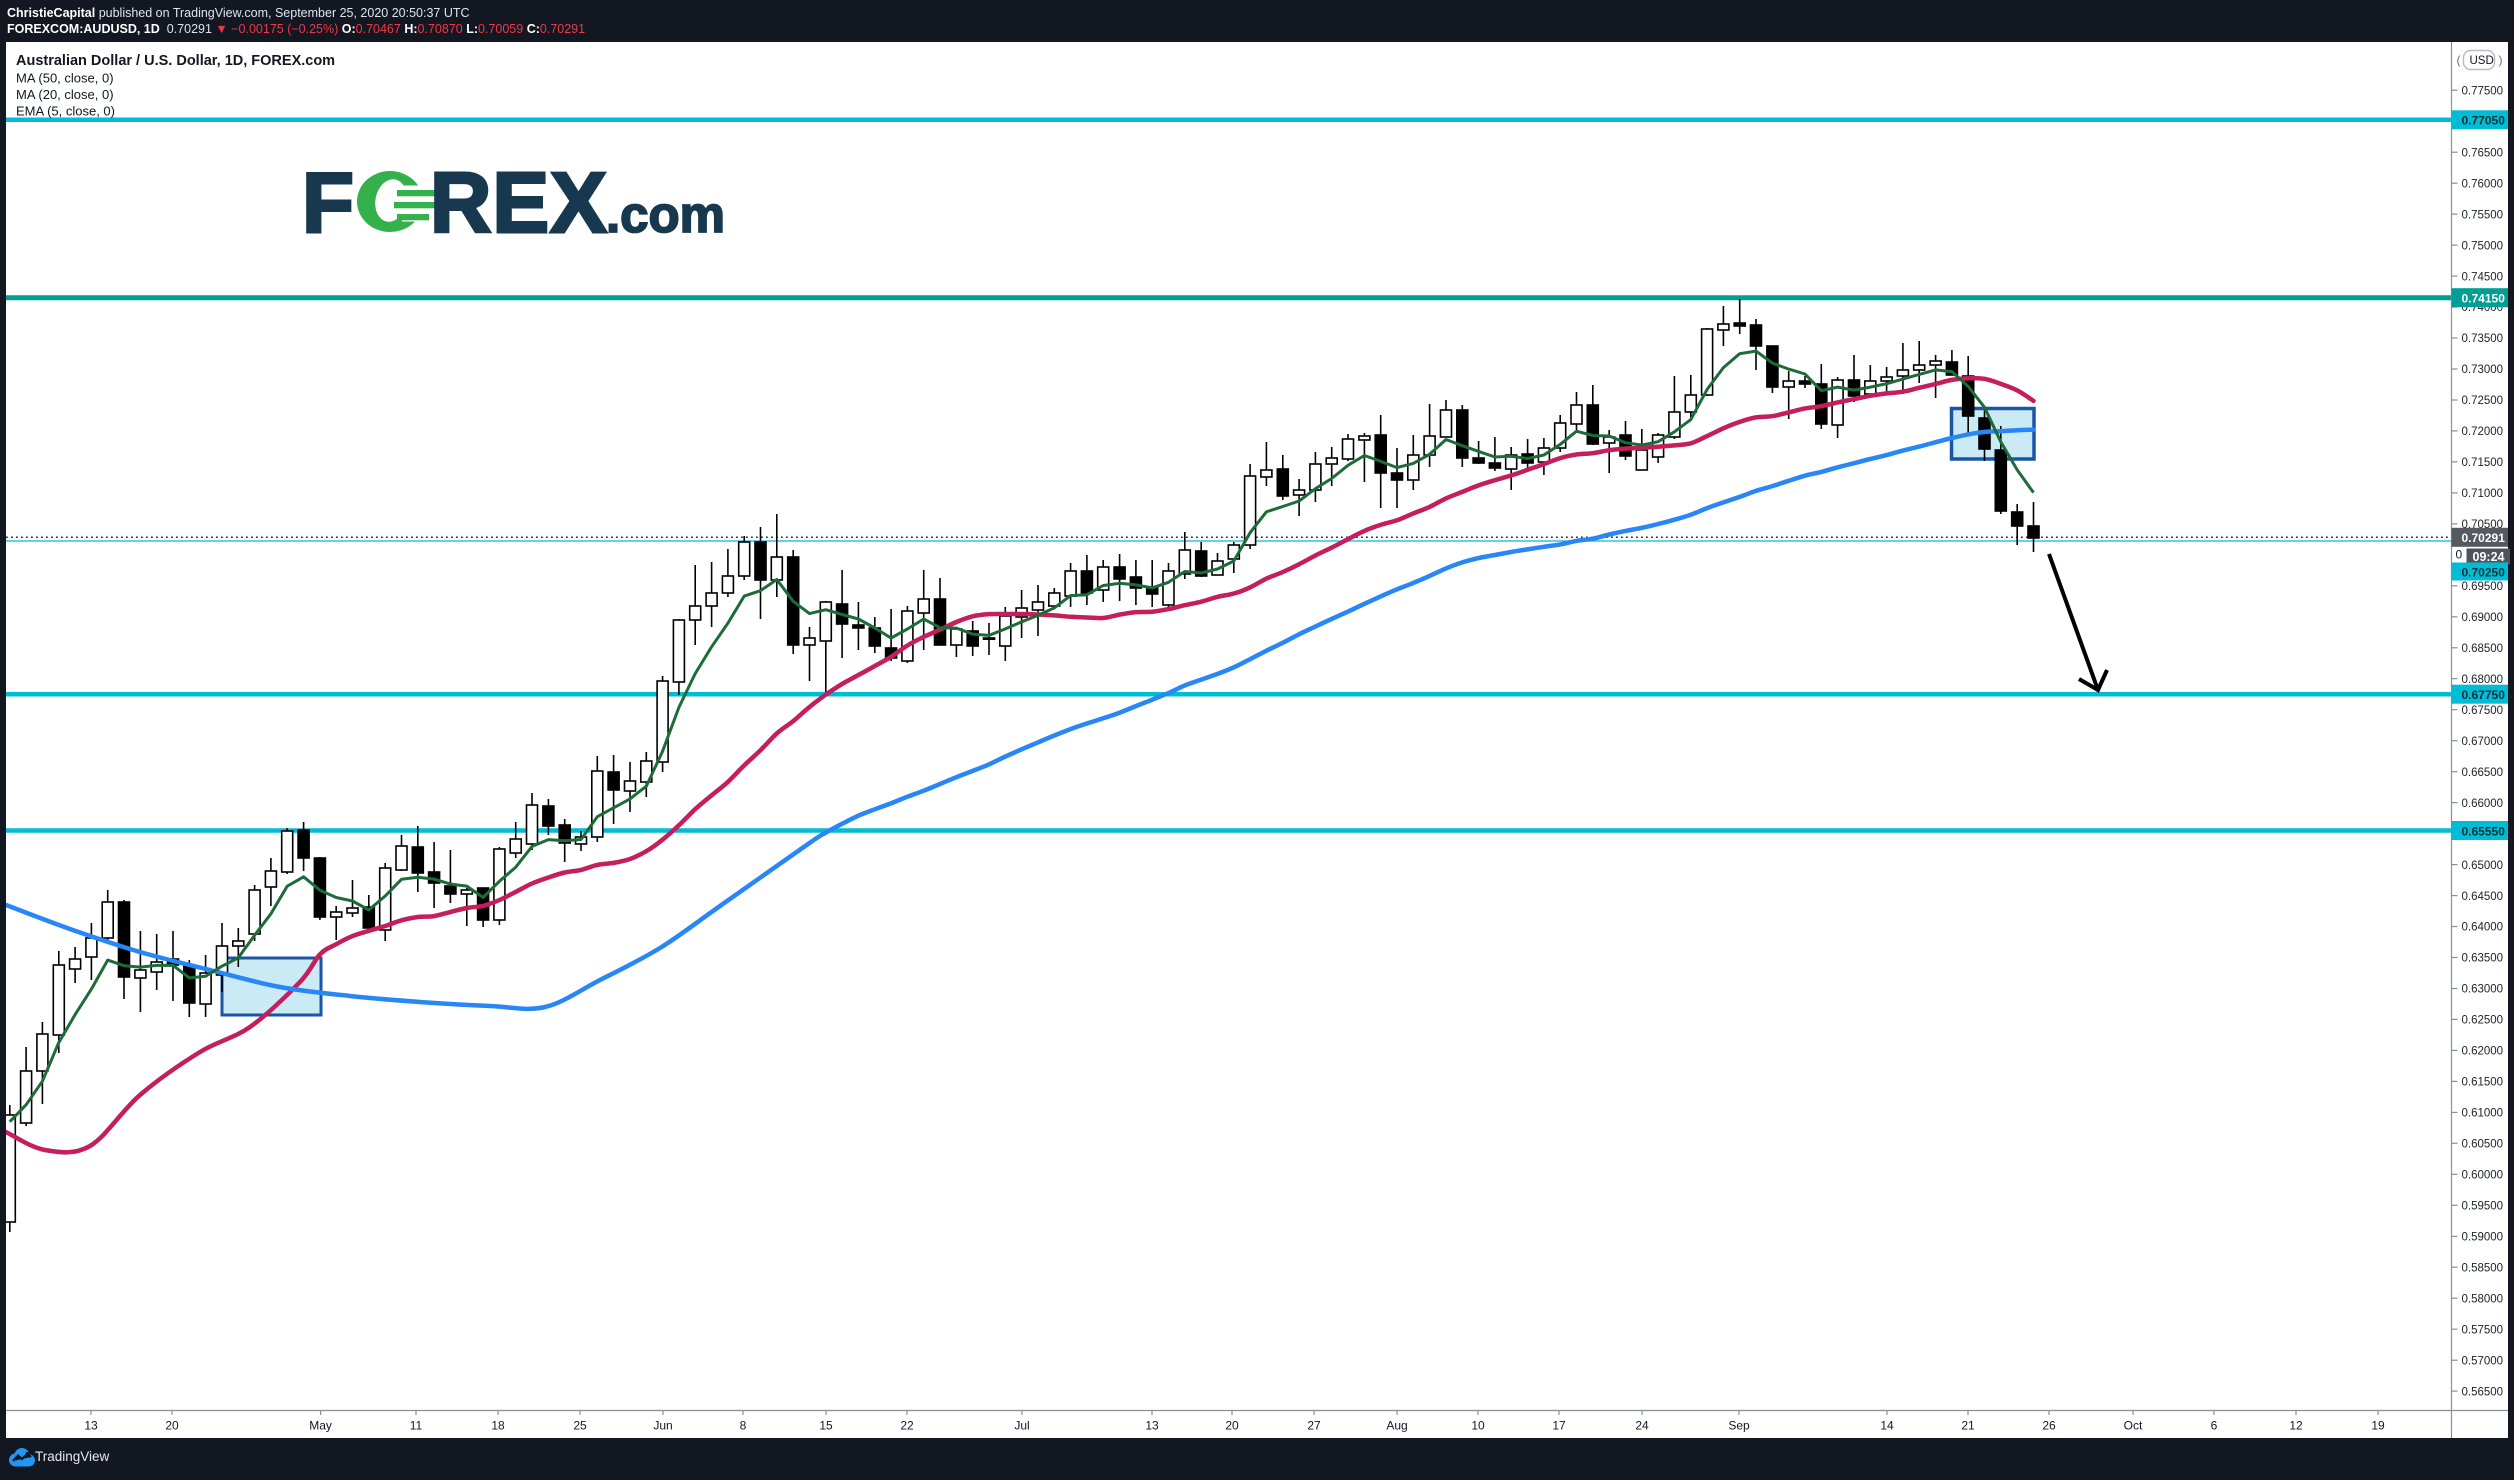  What do you see at coordinates (2483, 401) in the screenshot?
I see `svg-text: 0.72500` at bounding box center [2483, 401].